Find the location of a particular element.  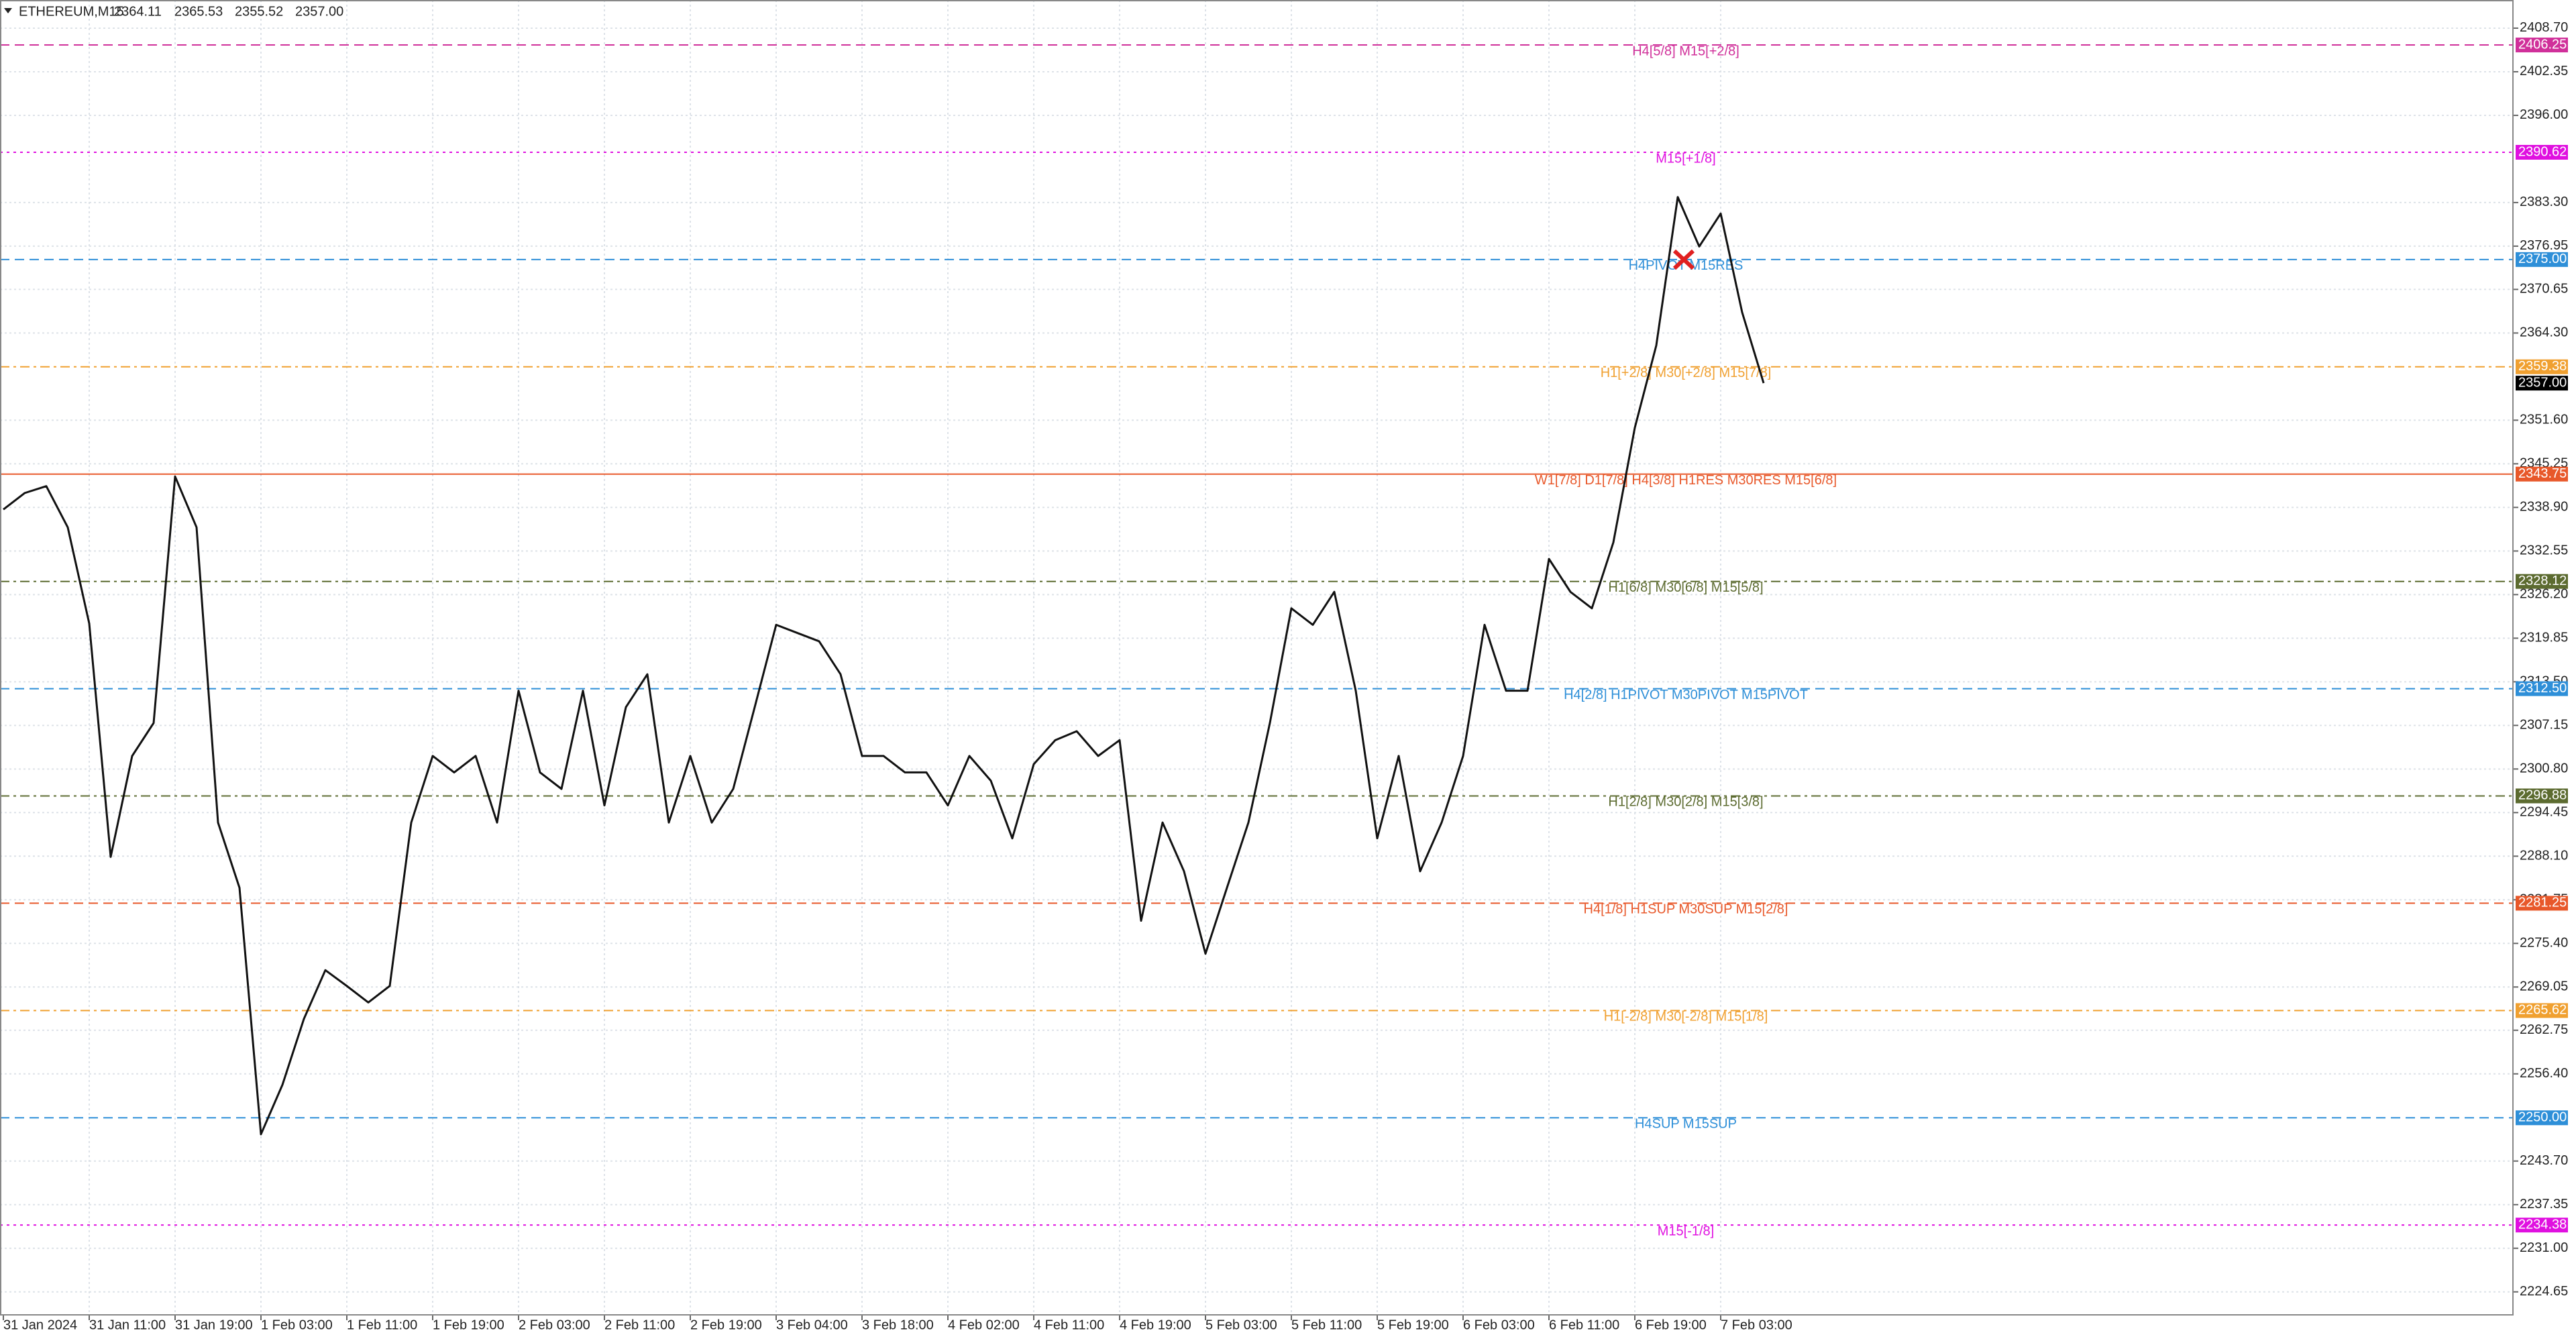

y-tick-label: 2262.75 is located at coordinates (2544, 1029).